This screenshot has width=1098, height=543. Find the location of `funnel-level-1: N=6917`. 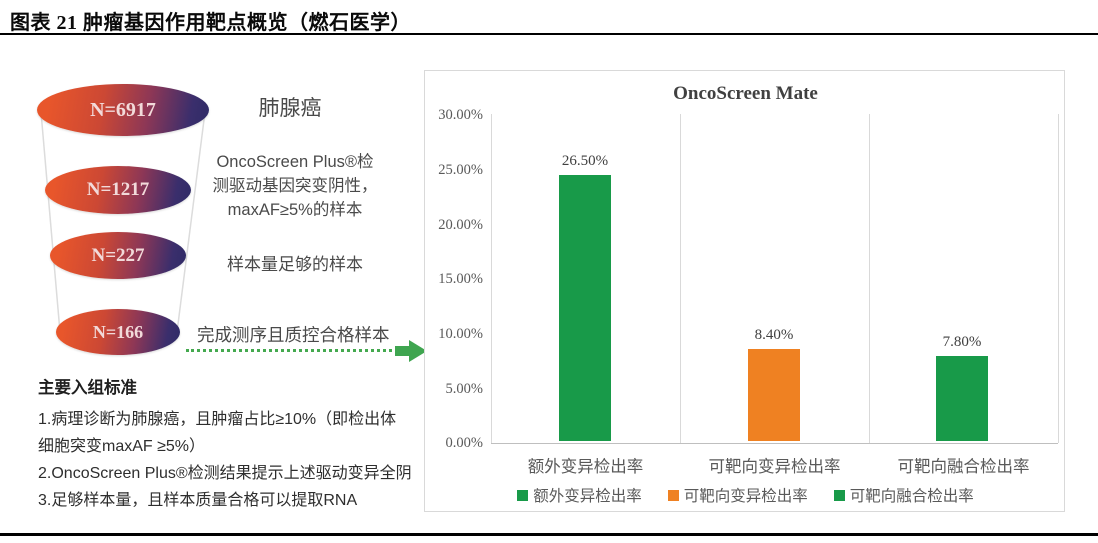

funnel-level-1: N=6917 is located at coordinates (123, 110).